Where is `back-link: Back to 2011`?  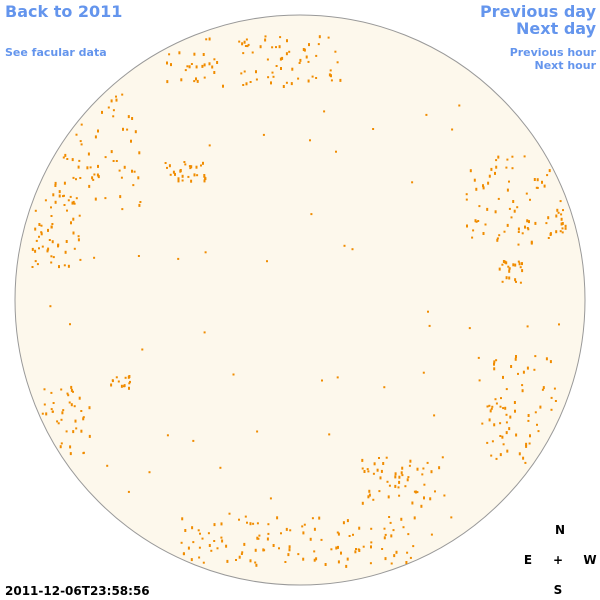 back-link: Back to 2011 is located at coordinates (63, 11).